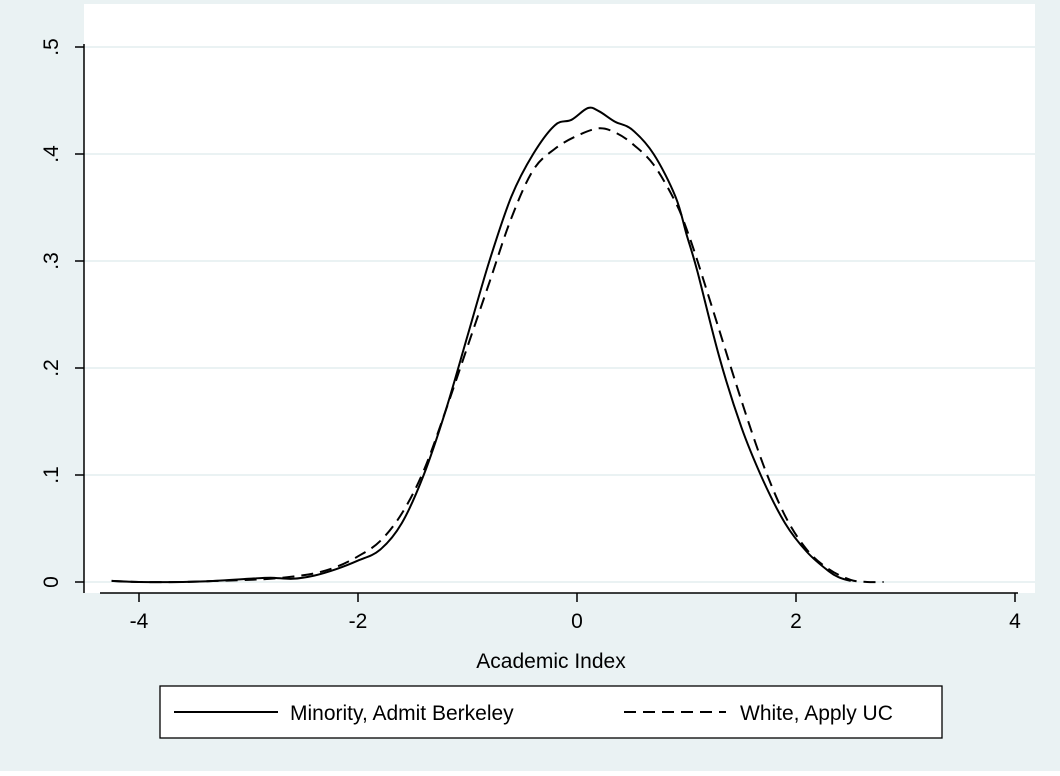  Describe the element at coordinates (402, 713) in the screenshot. I see `legend-label-minority-admit-berkeley: Minority, Admit Berkeley` at that location.